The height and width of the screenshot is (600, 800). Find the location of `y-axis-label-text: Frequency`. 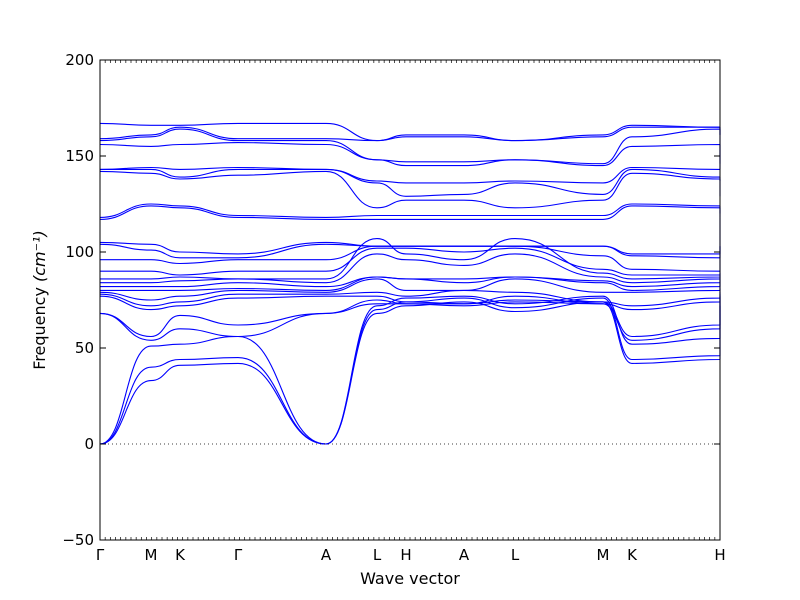

y-axis-label-text: Frequency is located at coordinates (39, 328).